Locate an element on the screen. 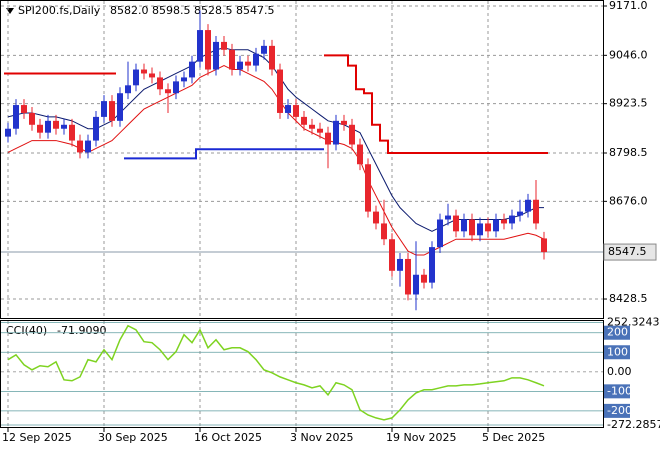 The width and height of the screenshot is (660, 454). x-tick-label: 12 Sep 2025 is located at coordinates (37, 437).